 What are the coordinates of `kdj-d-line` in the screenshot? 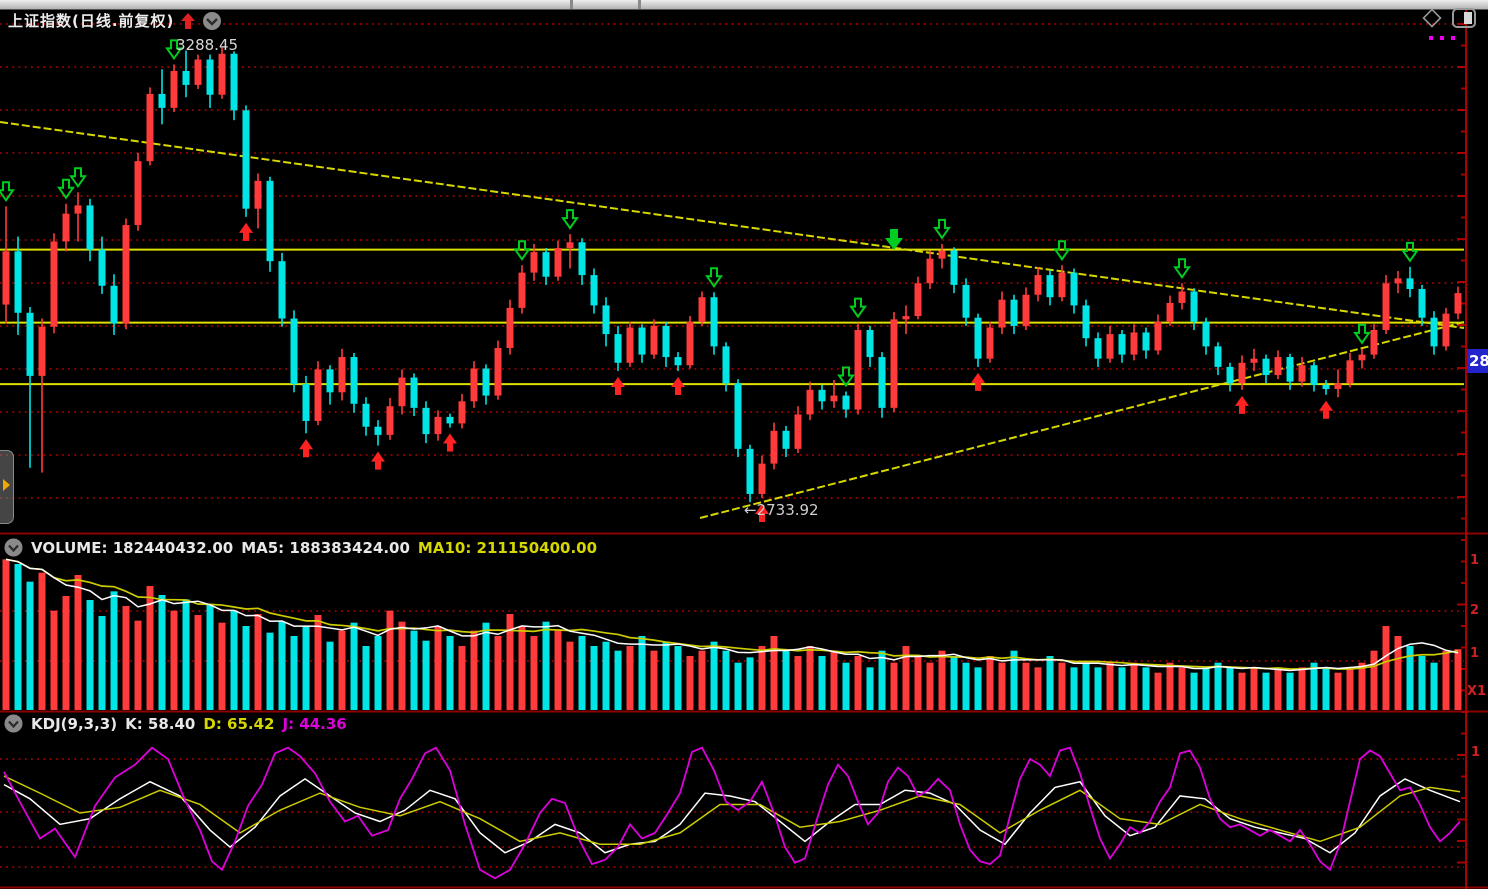 It's located at (732, 810).